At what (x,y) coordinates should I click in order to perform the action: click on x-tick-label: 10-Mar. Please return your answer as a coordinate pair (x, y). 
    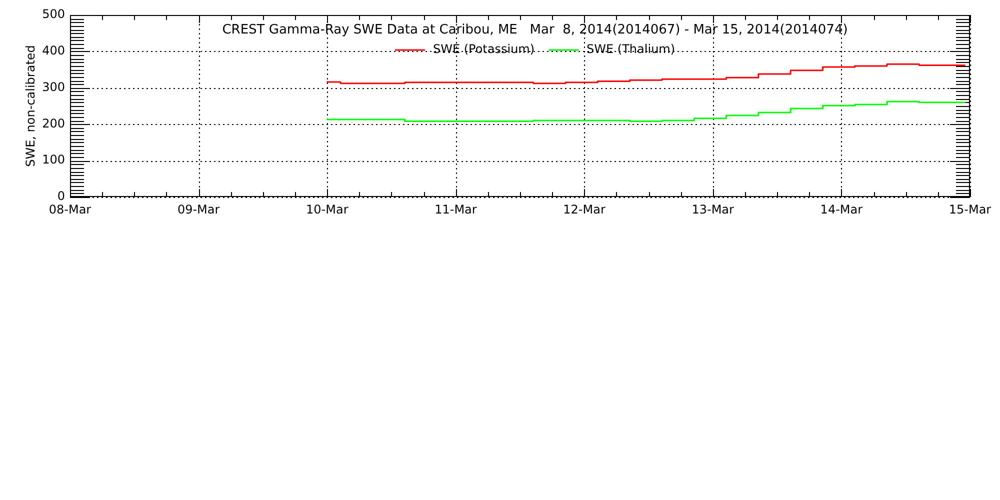
    Looking at the image, I should click on (327, 209).